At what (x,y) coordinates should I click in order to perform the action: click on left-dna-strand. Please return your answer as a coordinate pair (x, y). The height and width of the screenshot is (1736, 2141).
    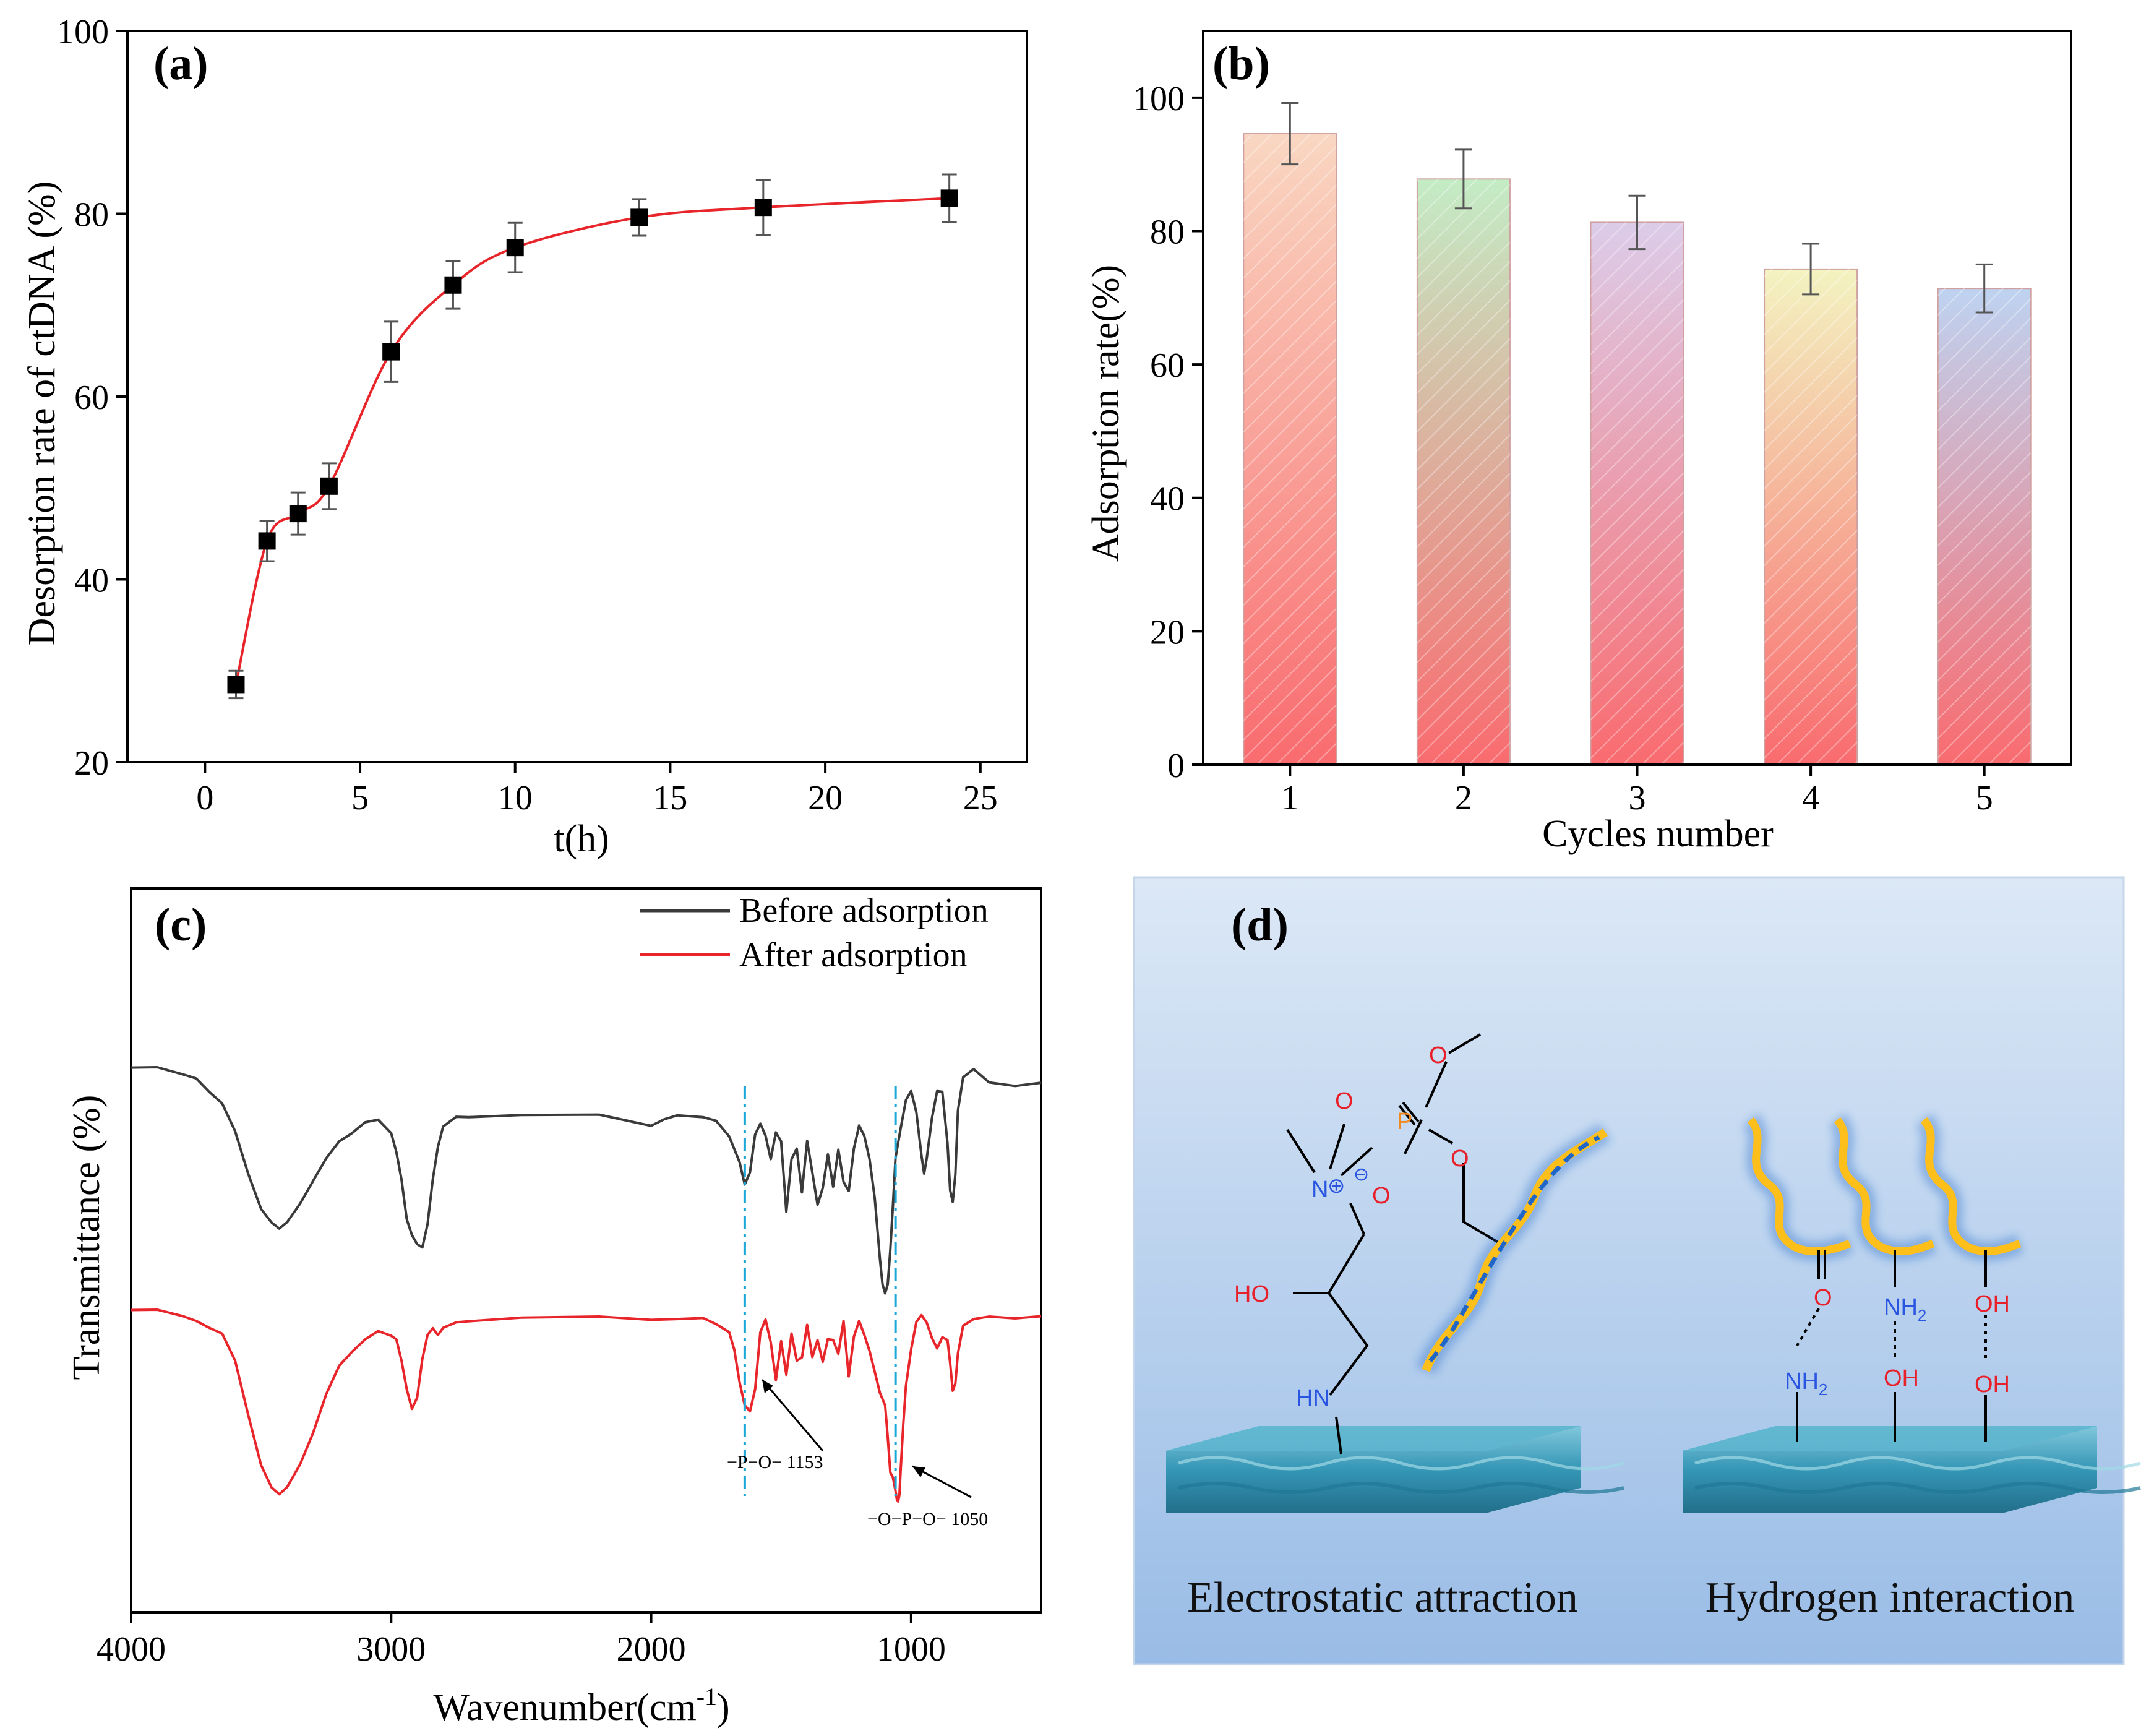
    Looking at the image, I should click on (1513, 1249).